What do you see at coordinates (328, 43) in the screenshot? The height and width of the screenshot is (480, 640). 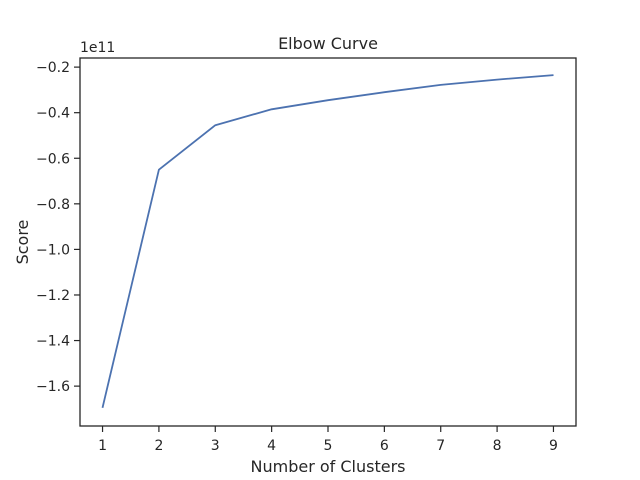 I see `chart-title: Elbow Curve` at bounding box center [328, 43].